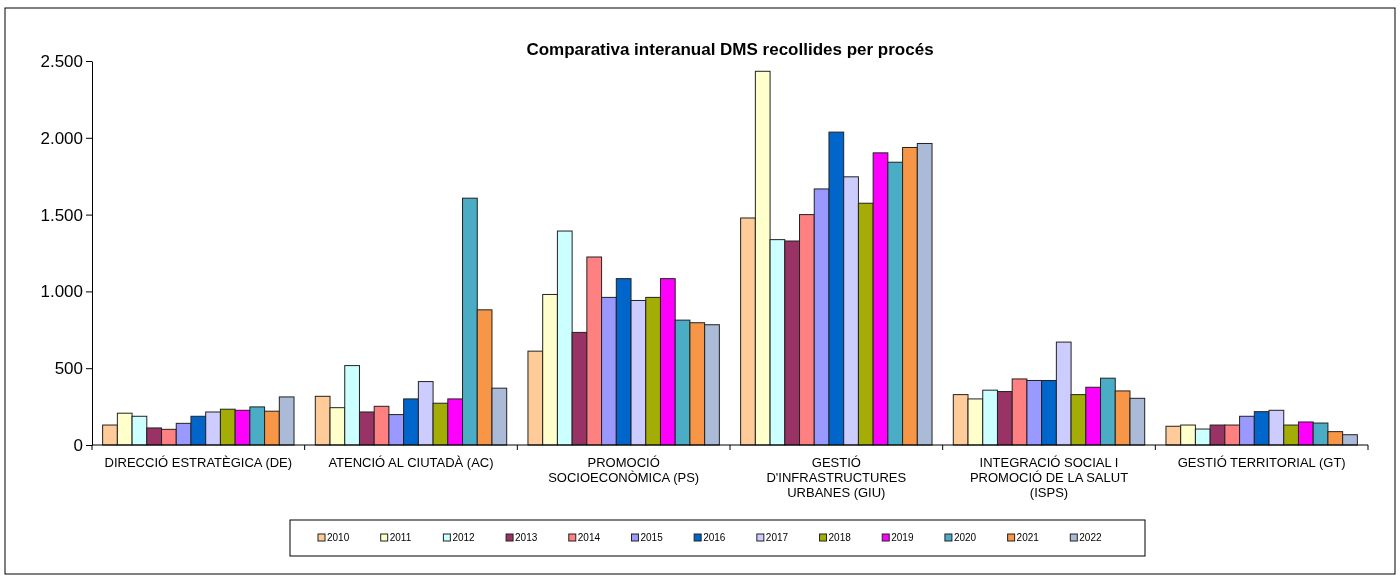  I want to click on y-tick-label: 2.500, so click(61, 61).